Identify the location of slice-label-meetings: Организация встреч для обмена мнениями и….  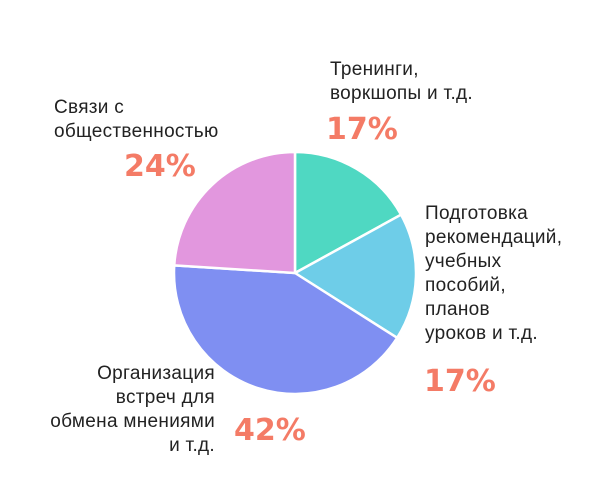
(178, 409).